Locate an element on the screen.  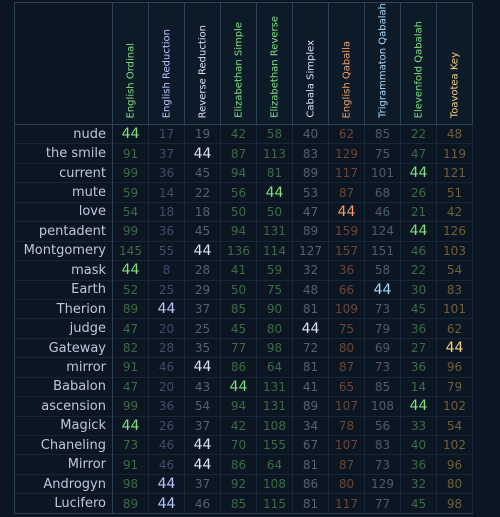
row-label: Lucifero is located at coordinates (63, 503).